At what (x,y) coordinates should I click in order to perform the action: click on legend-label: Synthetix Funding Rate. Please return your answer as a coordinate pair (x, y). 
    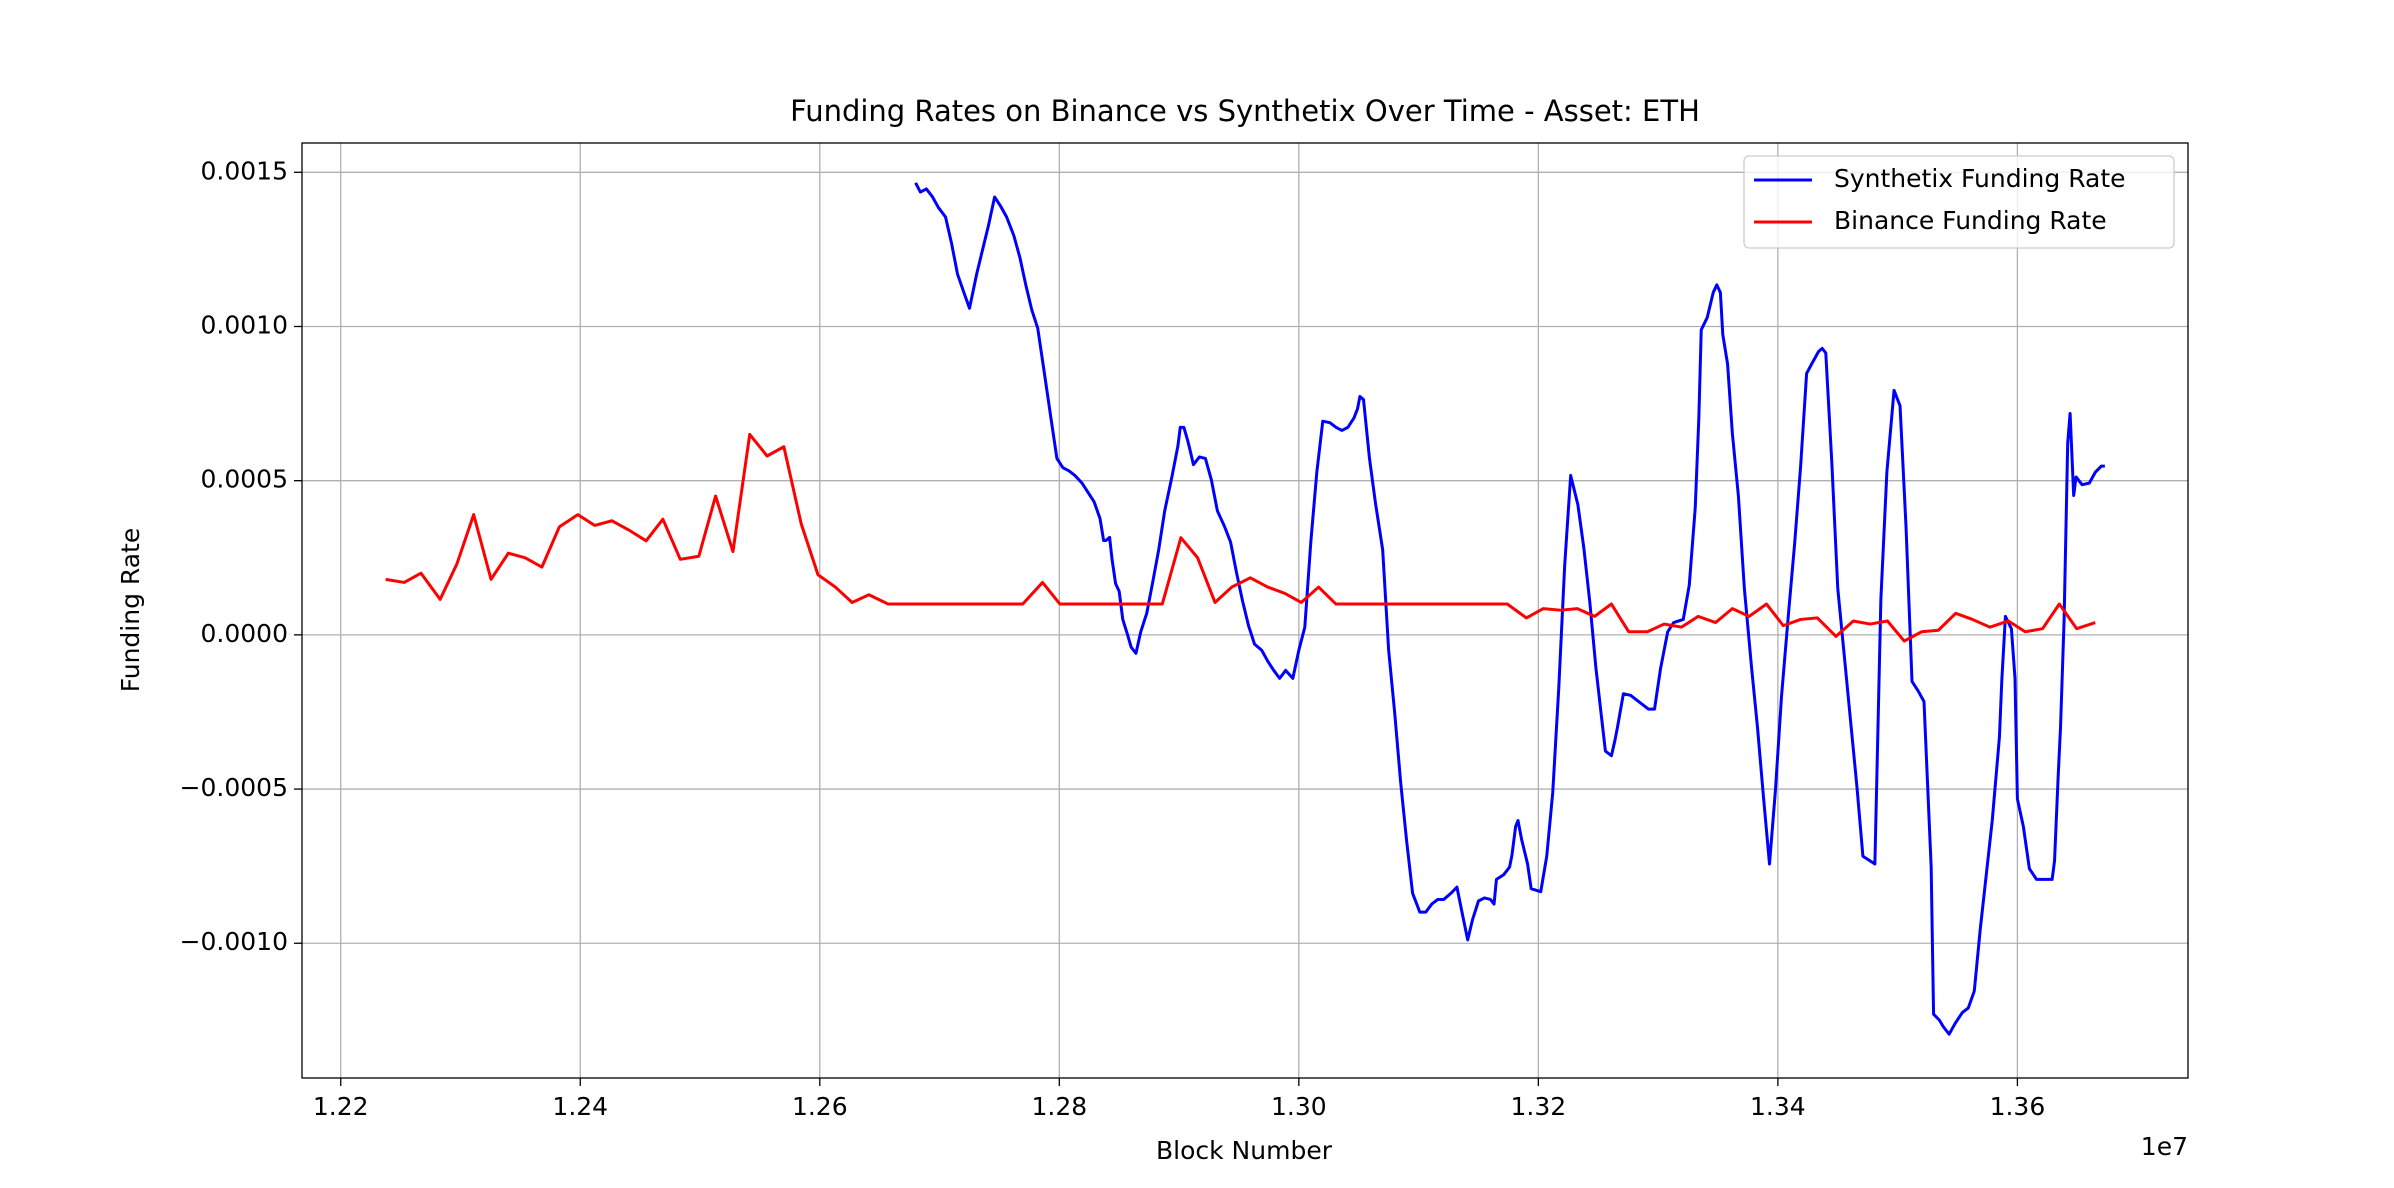
    Looking at the image, I should click on (1980, 178).